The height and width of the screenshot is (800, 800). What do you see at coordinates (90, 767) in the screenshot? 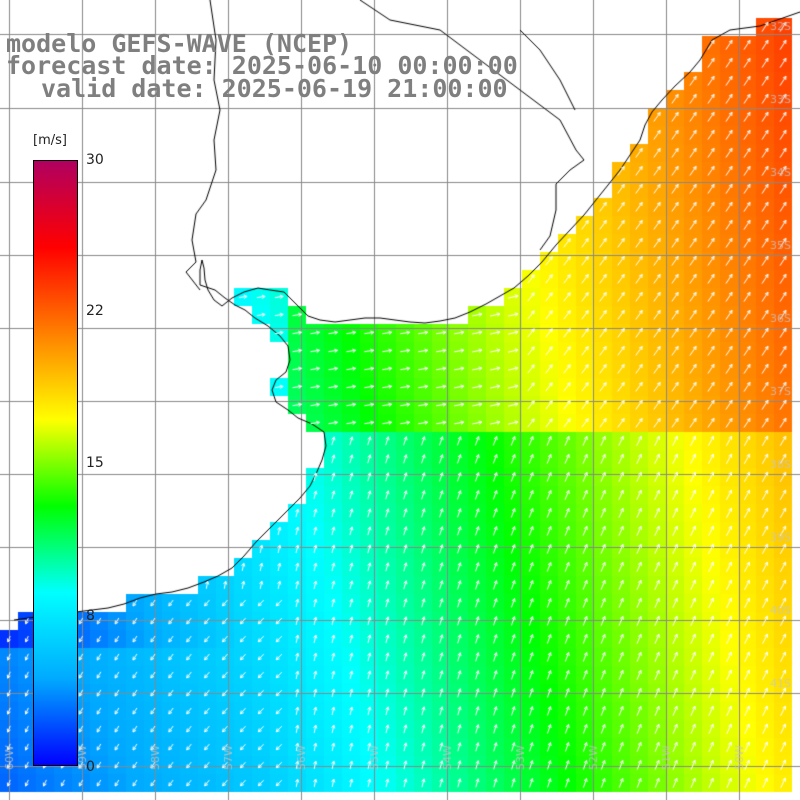
I see `colorbar-tick: 0` at bounding box center [90, 767].